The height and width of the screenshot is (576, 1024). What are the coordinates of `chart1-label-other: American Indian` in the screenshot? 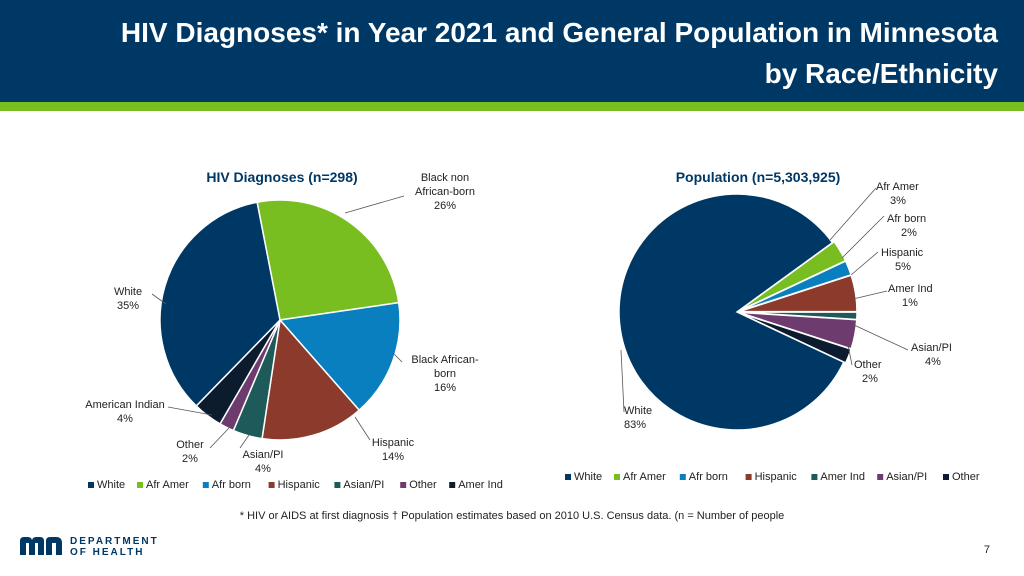 It's located at (125, 405).